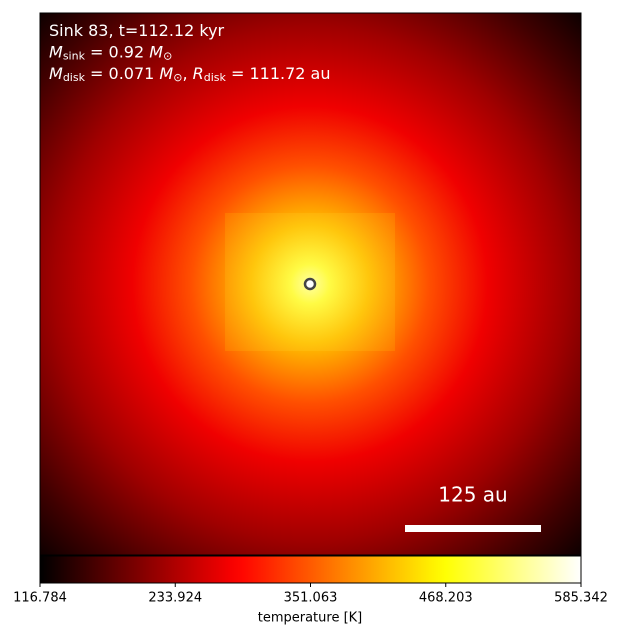  What do you see at coordinates (472, 495) in the screenshot?
I see `scale-bar-label: 125 au` at bounding box center [472, 495].